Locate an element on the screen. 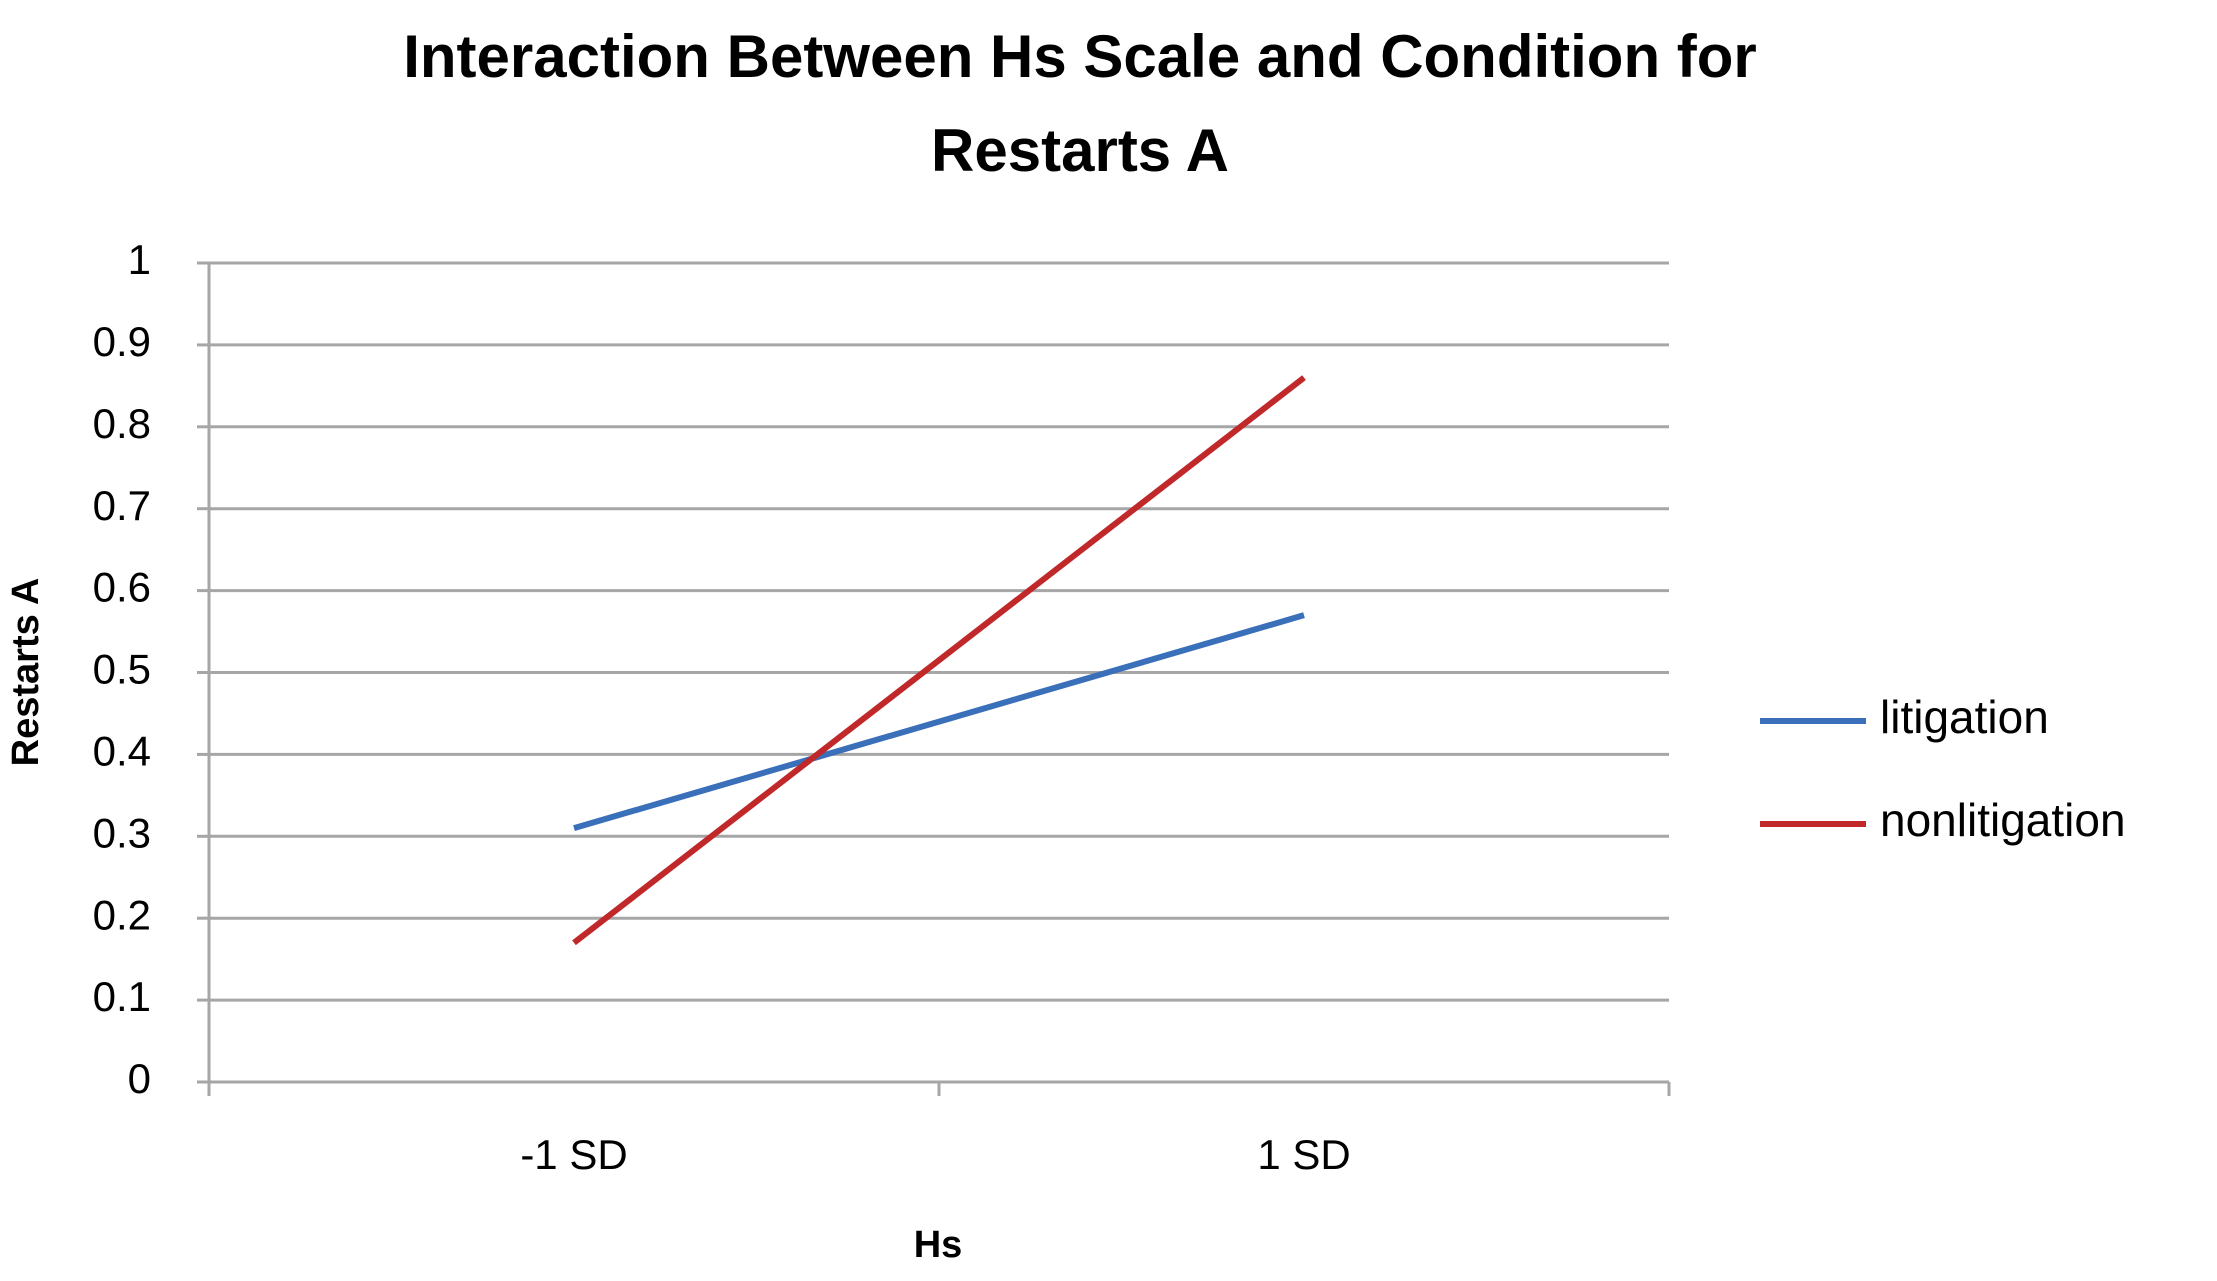 Image resolution: width=2217 pixels, height=1281 pixels. y-tick-label: 0.3 is located at coordinates (122, 832).